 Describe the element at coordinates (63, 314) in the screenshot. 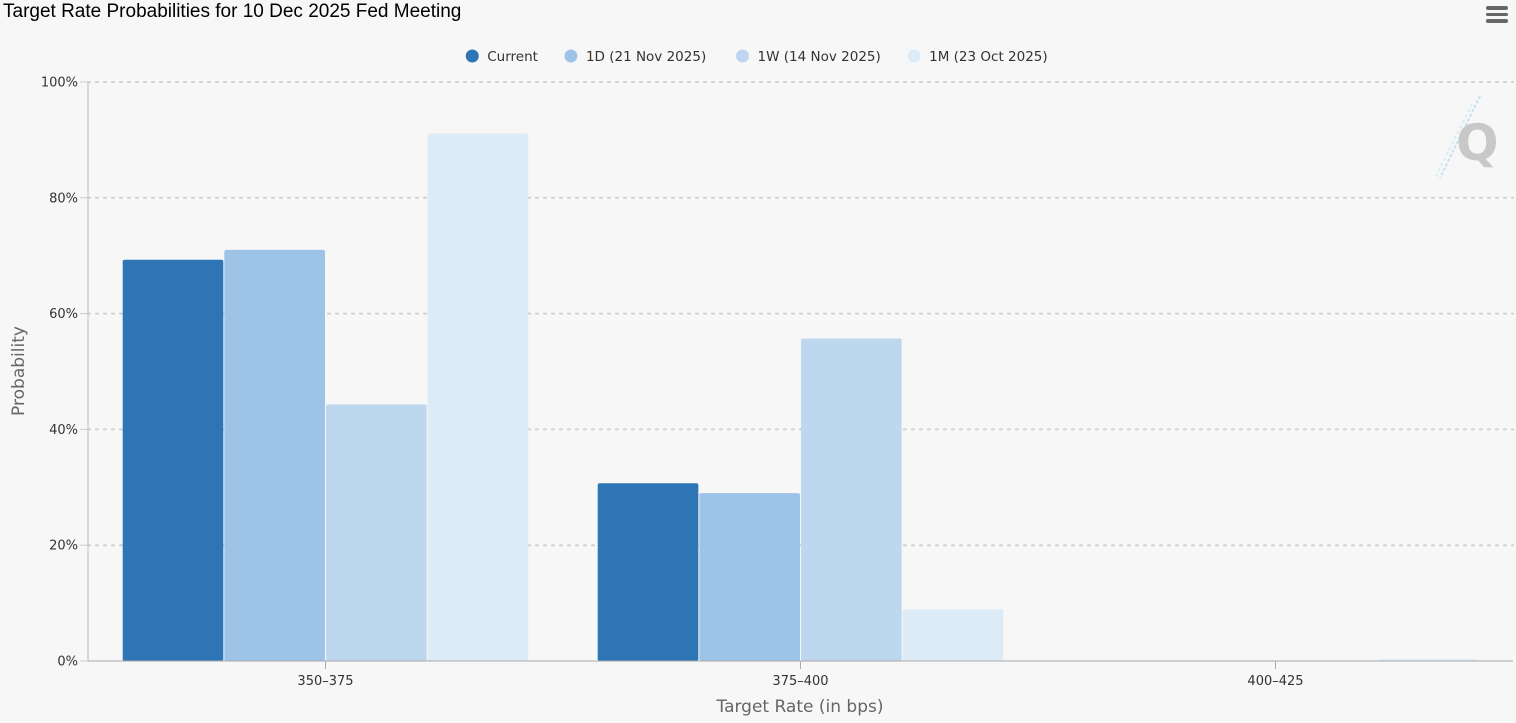

I see `y-tick-label: 60%` at that location.